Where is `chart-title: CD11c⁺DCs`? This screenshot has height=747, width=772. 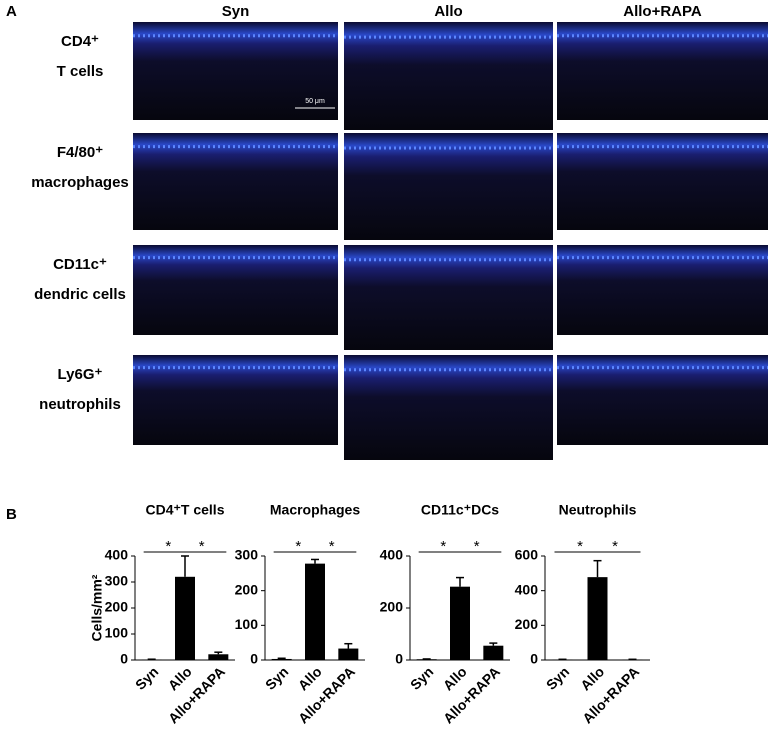 chart-title: CD11c⁺DCs is located at coordinates (460, 510).